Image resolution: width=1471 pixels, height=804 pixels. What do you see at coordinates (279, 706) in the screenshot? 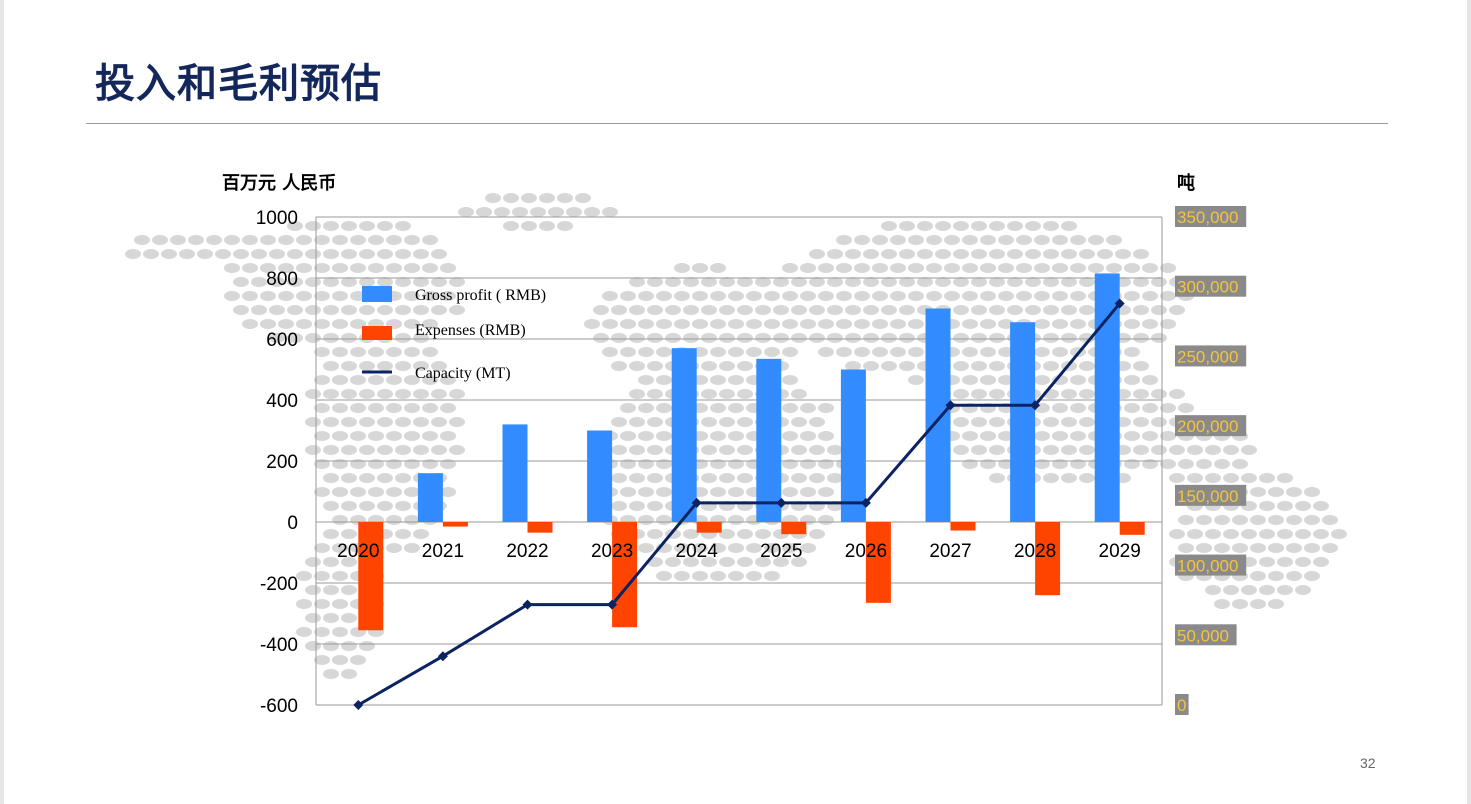
I see `left-tick-label: -600` at bounding box center [279, 706].